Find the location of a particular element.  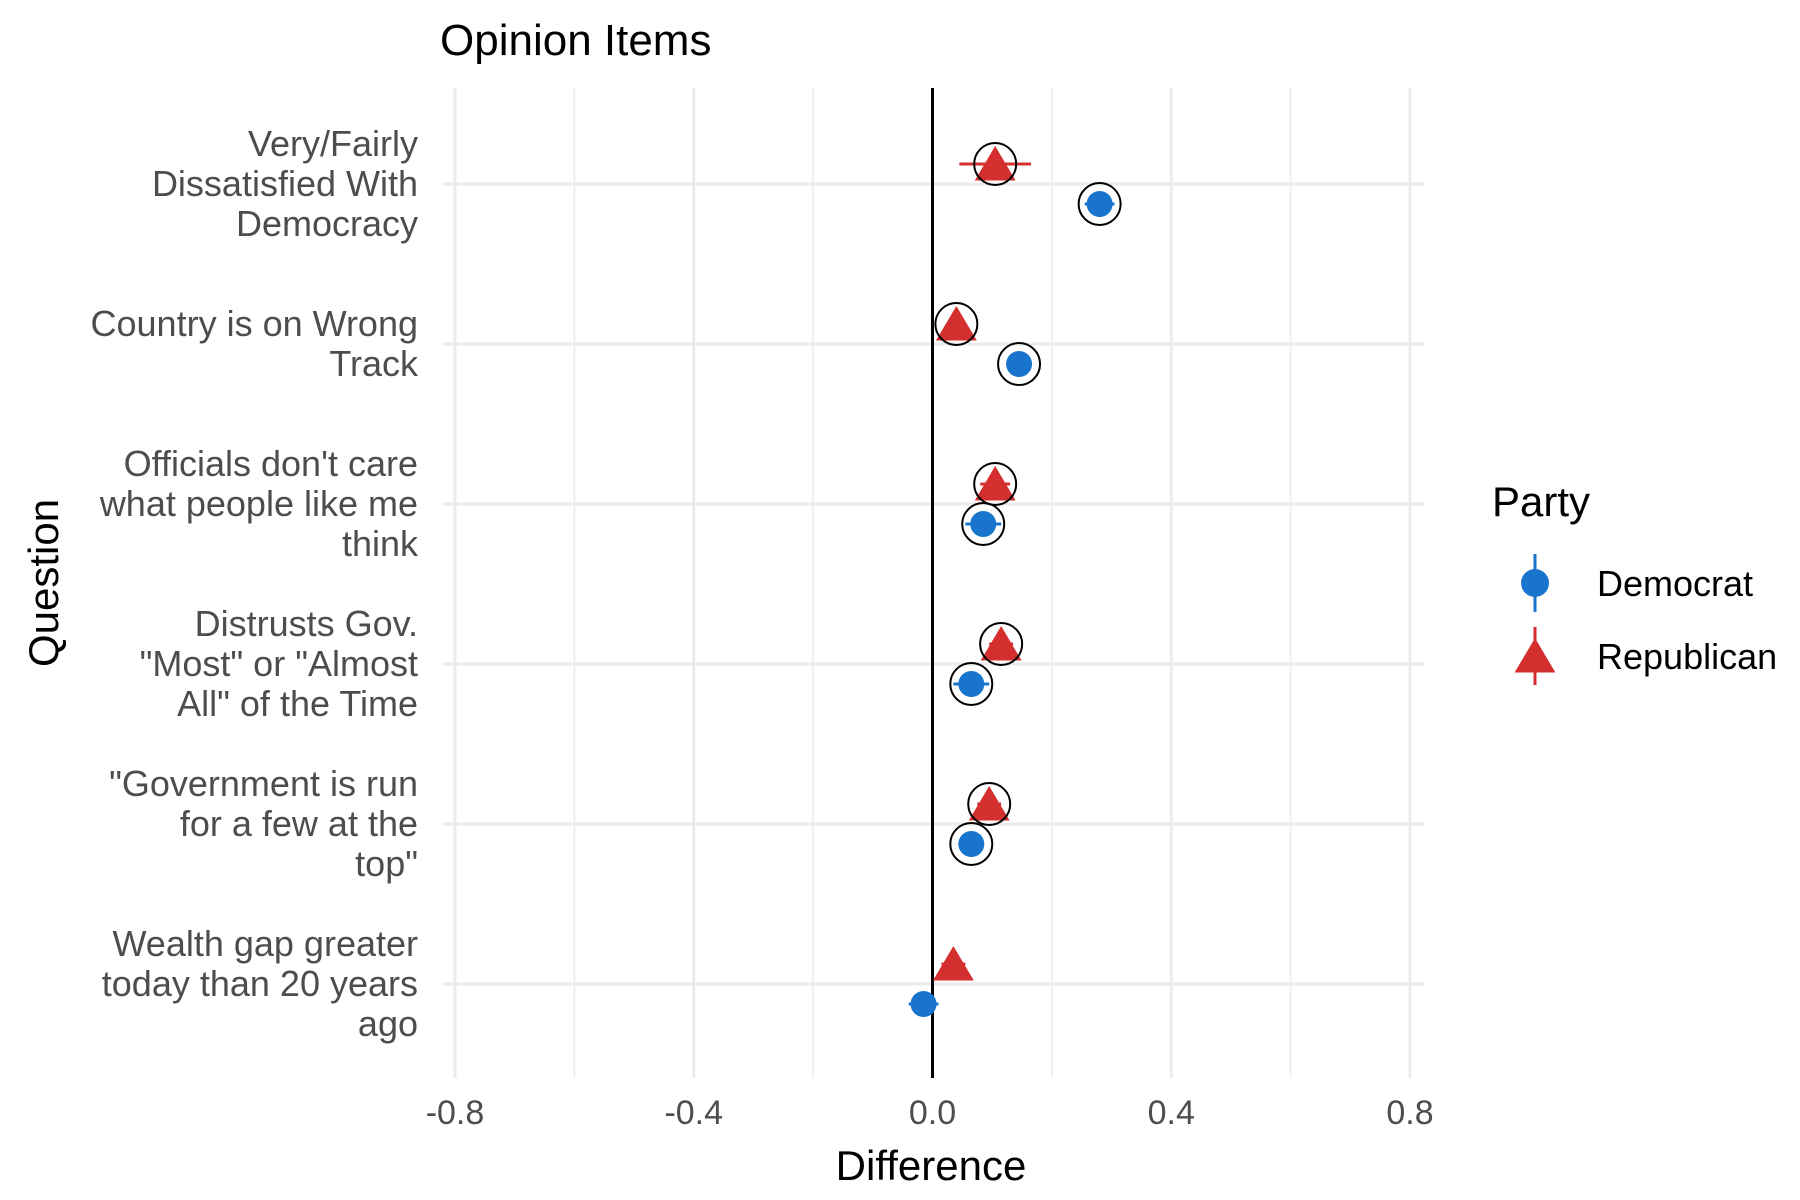

y-tick-label-line: Track is located at coordinates (374, 363).